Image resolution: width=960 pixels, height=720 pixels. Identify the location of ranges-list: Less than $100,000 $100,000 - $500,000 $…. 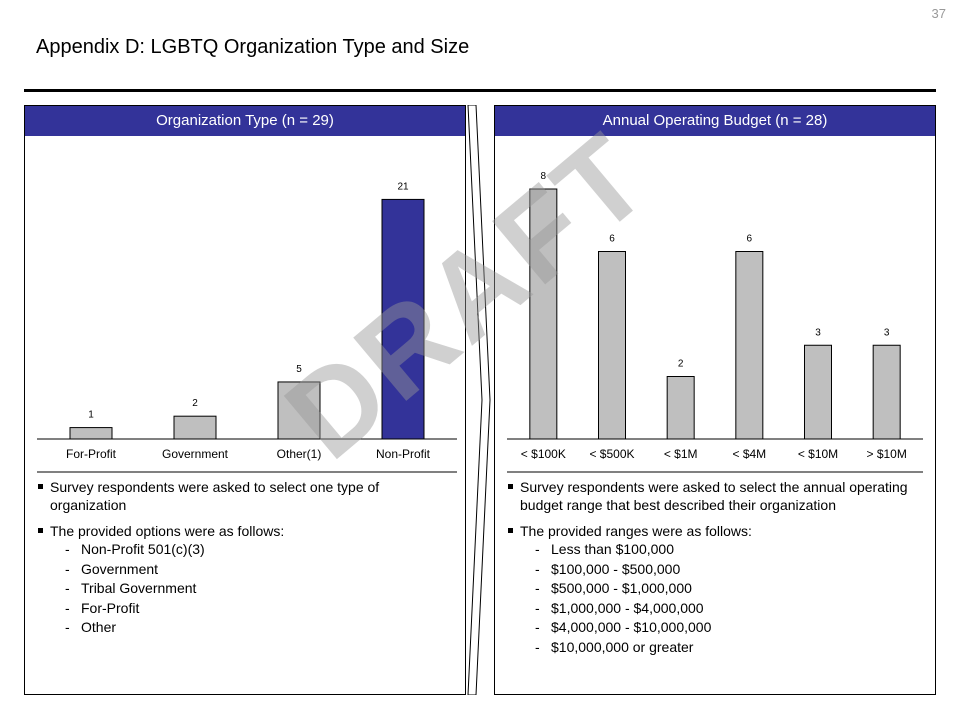
(720, 598).